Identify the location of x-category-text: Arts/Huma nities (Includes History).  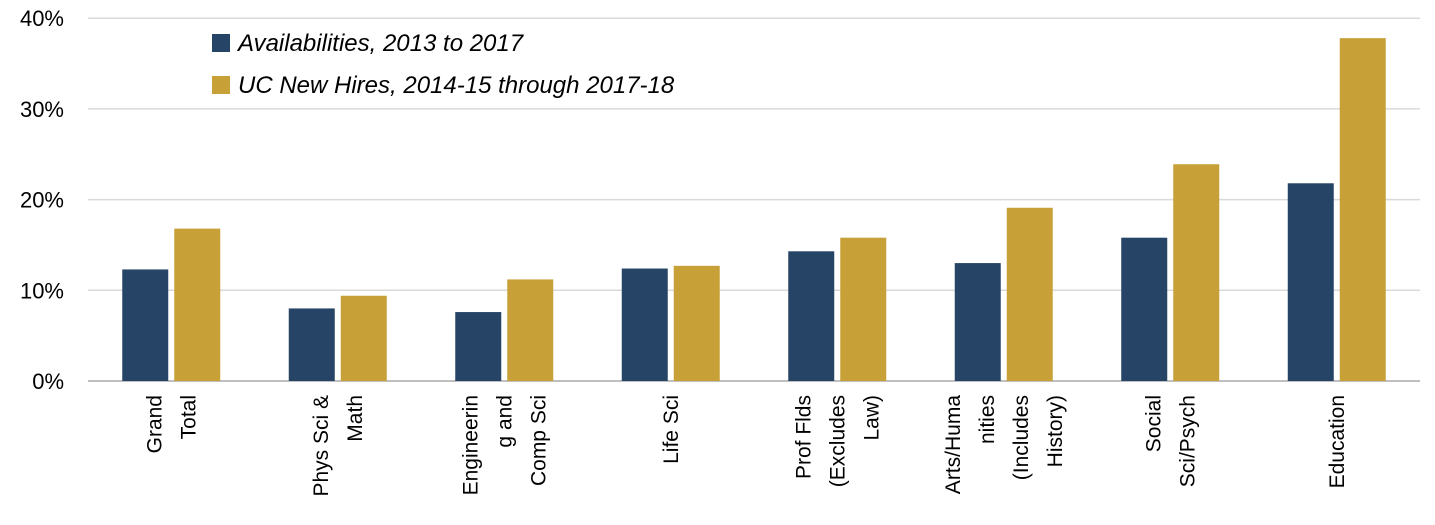
(1004, 445).